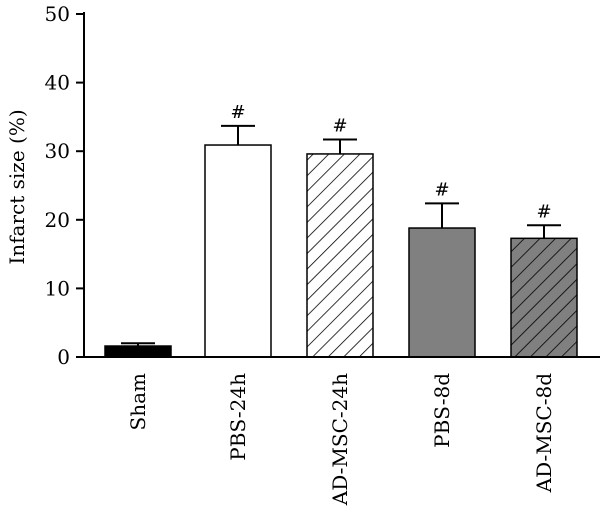  What do you see at coordinates (238, 417) in the screenshot?
I see `x-tick-label: PBS-24h` at bounding box center [238, 417].